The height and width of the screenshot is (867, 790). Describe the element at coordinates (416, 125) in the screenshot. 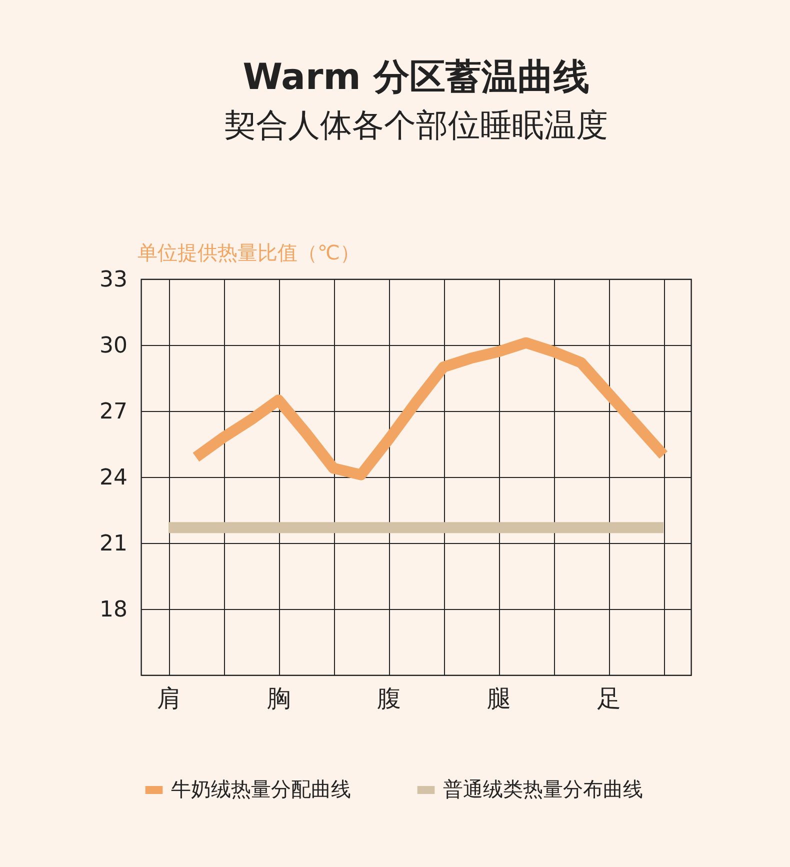

I see `chart-subtitle: 契合人体各个部位睡眠温度` at that location.